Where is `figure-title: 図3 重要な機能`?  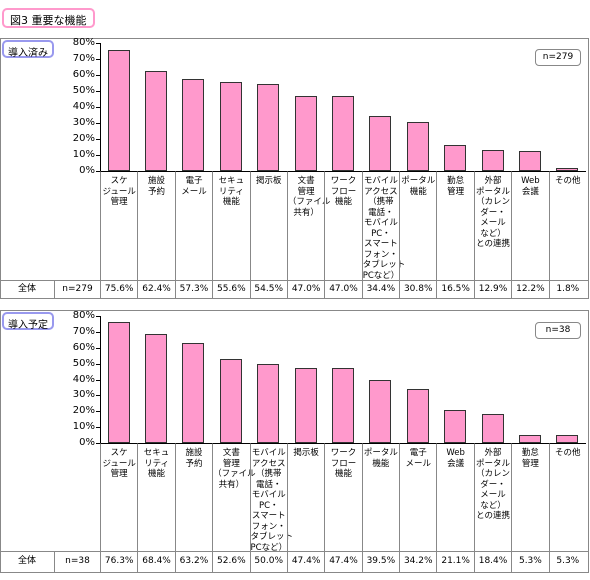
figure-title: 図3 重要な機能 is located at coordinates (48, 18).